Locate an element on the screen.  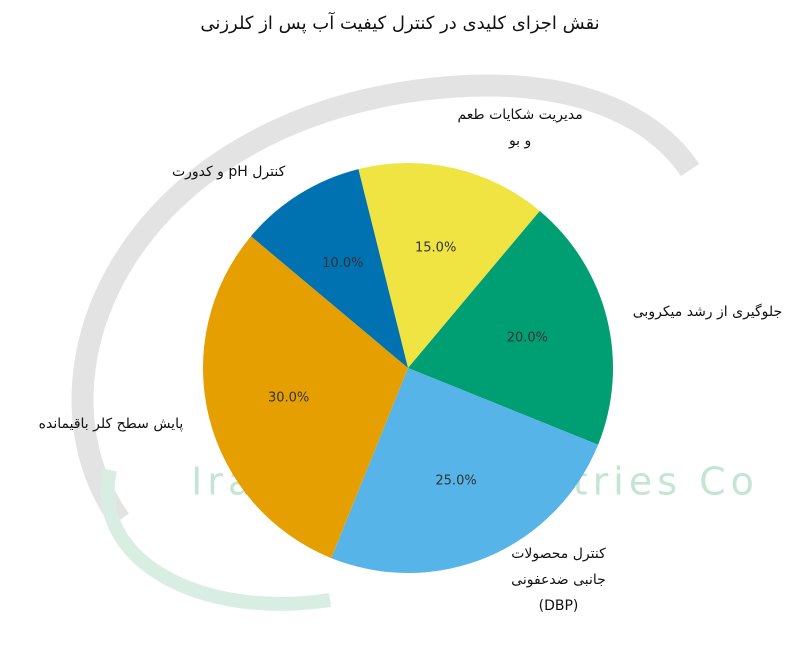
slice-label: کنترل pH و کدورت is located at coordinates (228, 171).